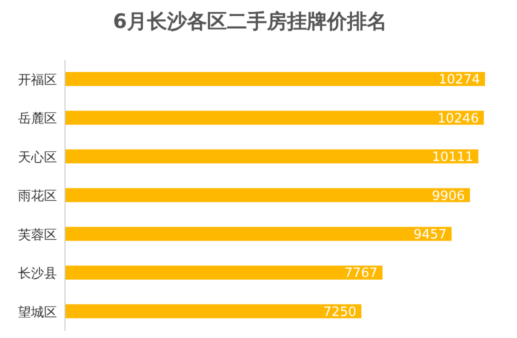 The height and width of the screenshot is (338, 517). What do you see at coordinates (37, 274) in the screenshot?
I see `y-tick-label: 长沙县` at bounding box center [37, 274].